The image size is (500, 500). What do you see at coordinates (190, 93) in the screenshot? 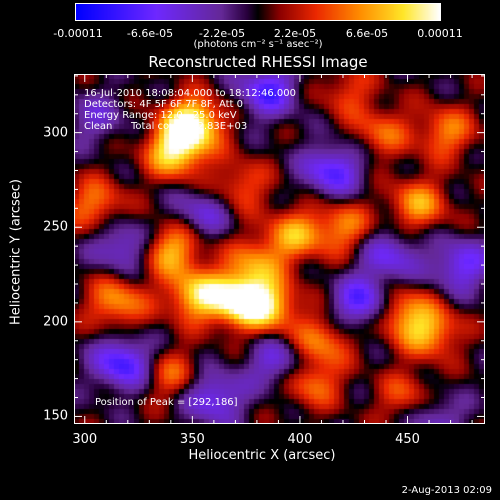
I see `time-range-annotation: 16-Jul-2010 18:08:04.000 to 18:12:46.000` at bounding box center [190, 93].